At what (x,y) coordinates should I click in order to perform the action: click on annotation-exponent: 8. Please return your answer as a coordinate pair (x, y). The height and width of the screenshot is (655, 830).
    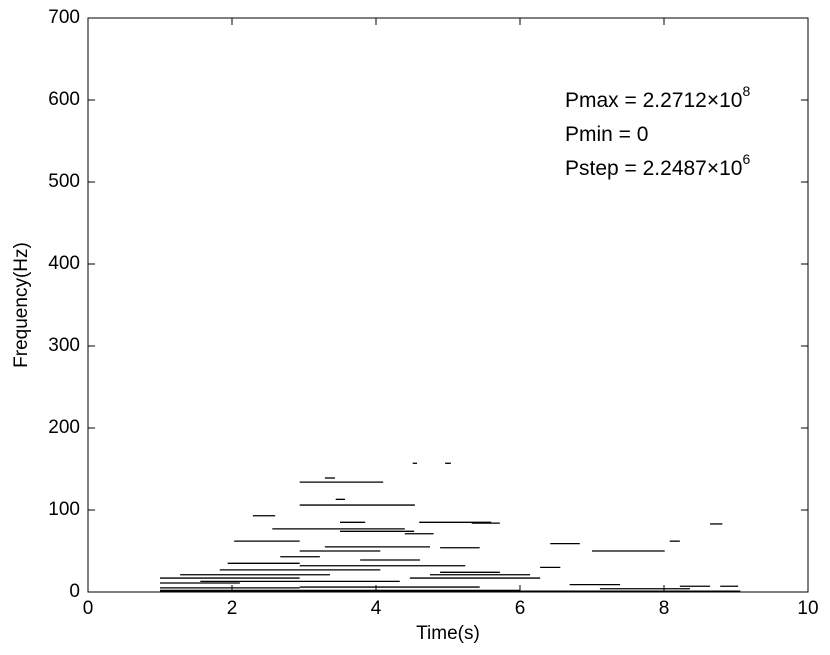
    Looking at the image, I should click on (746, 91).